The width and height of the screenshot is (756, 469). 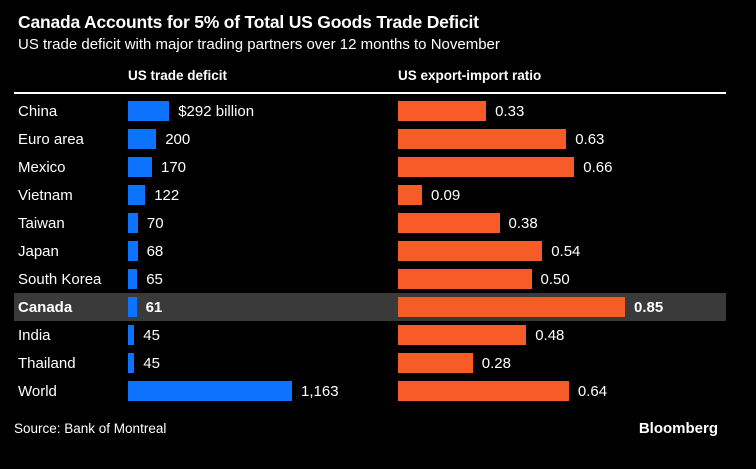 What do you see at coordinates (154, 307) in the screenshot?
I see `deficit-value: 61` at bounding box center [154, 307].